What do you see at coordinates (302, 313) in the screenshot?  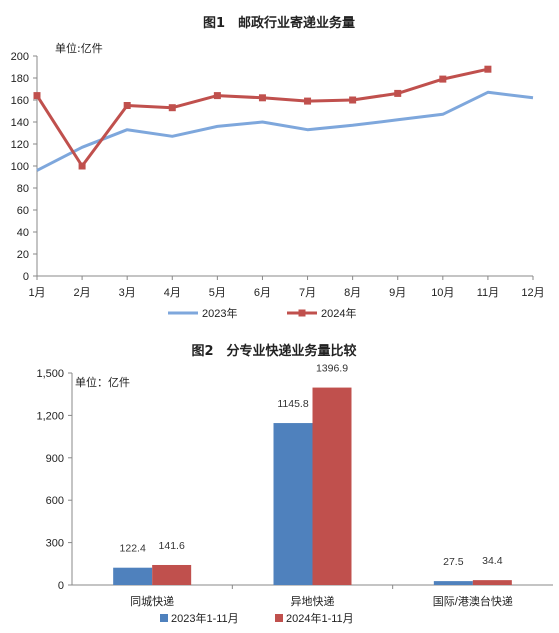 I see `chart1-legend-marker` at bounding box center [302, 313].